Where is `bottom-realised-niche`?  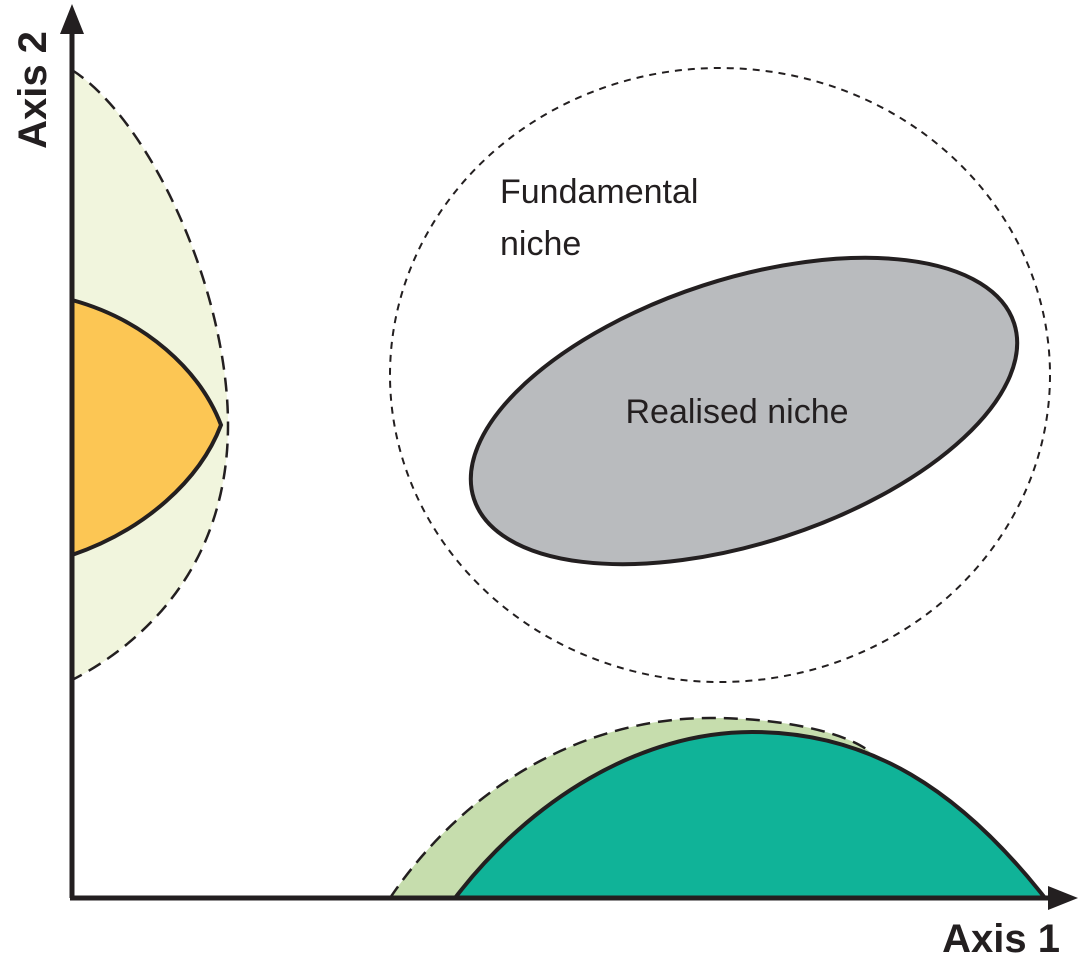 bottom-realised-niche is located at coordinates (750, 814).